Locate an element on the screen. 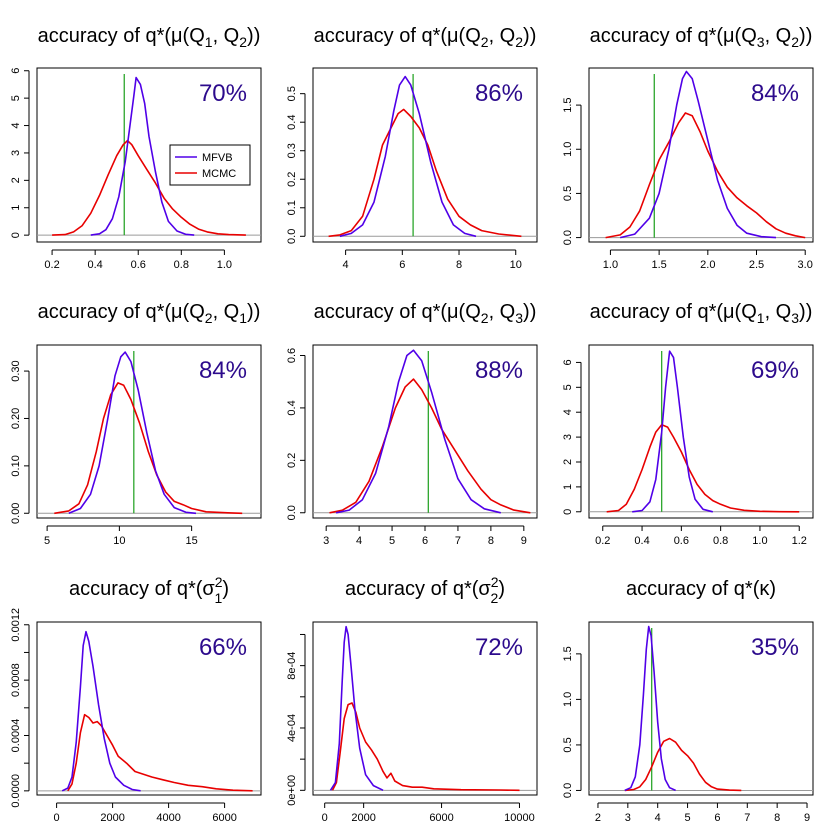  panel-title: accuracy of q*(κ) is located at coordinates (701, 589).